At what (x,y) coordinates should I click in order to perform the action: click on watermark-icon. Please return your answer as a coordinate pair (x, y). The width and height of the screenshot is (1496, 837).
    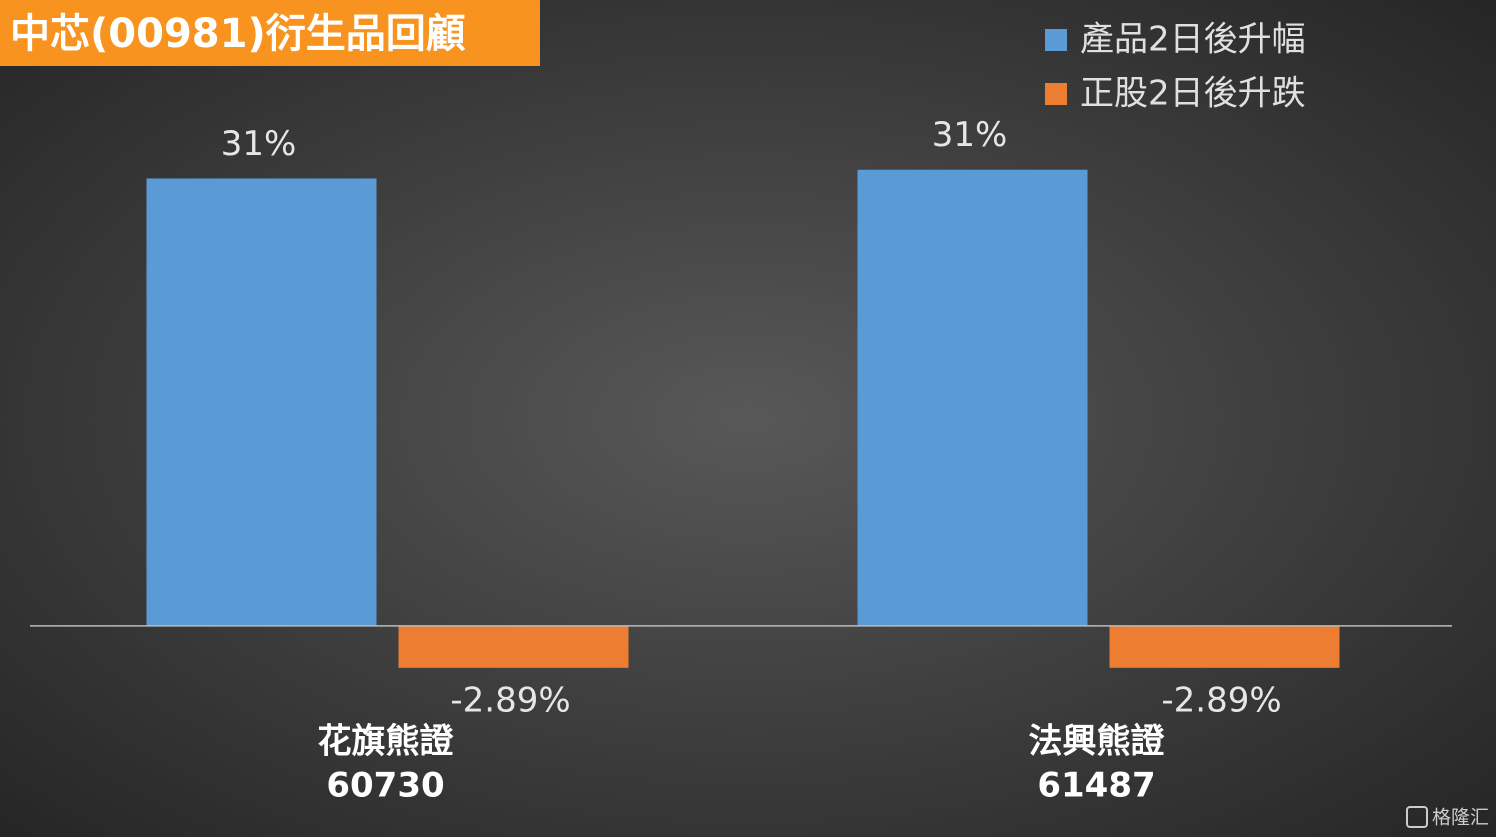
    Looking at the image, I should click on (1417, 817).